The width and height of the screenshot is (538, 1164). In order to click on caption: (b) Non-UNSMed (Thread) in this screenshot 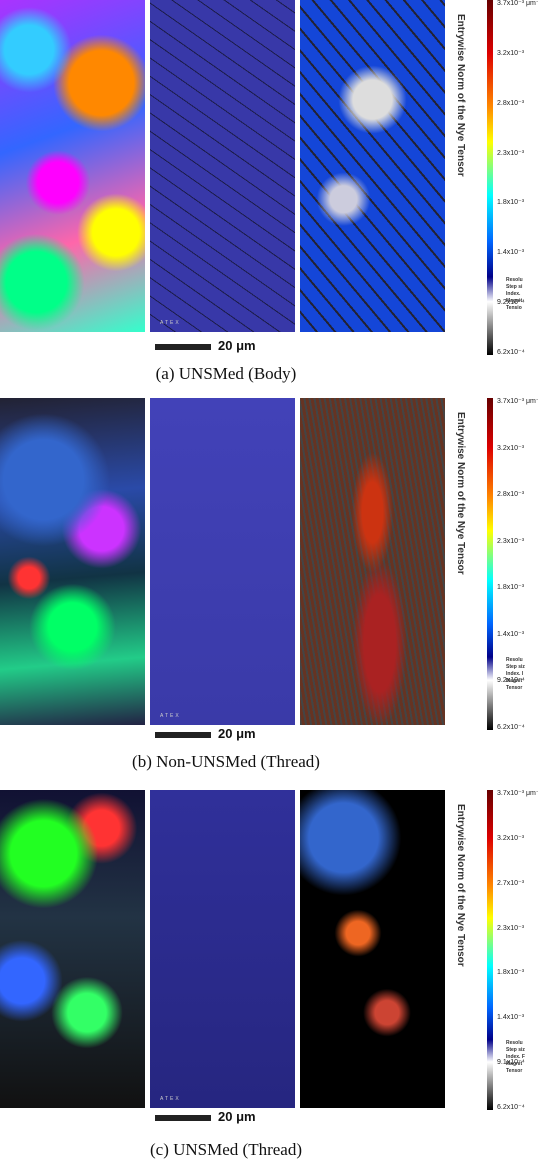, I will do `click(226, 761)`.